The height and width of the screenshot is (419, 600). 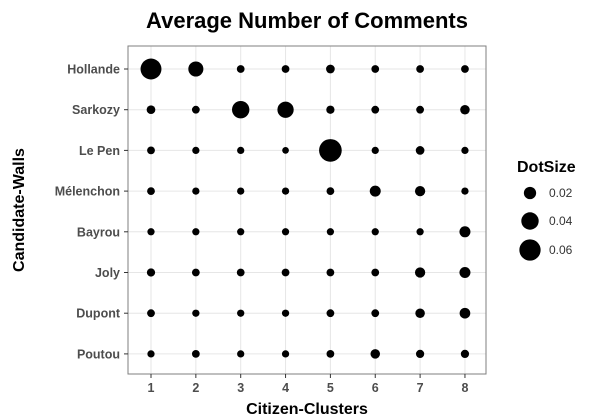 I want to click on y-tick-label: Joly, so click(x=107, y=273).